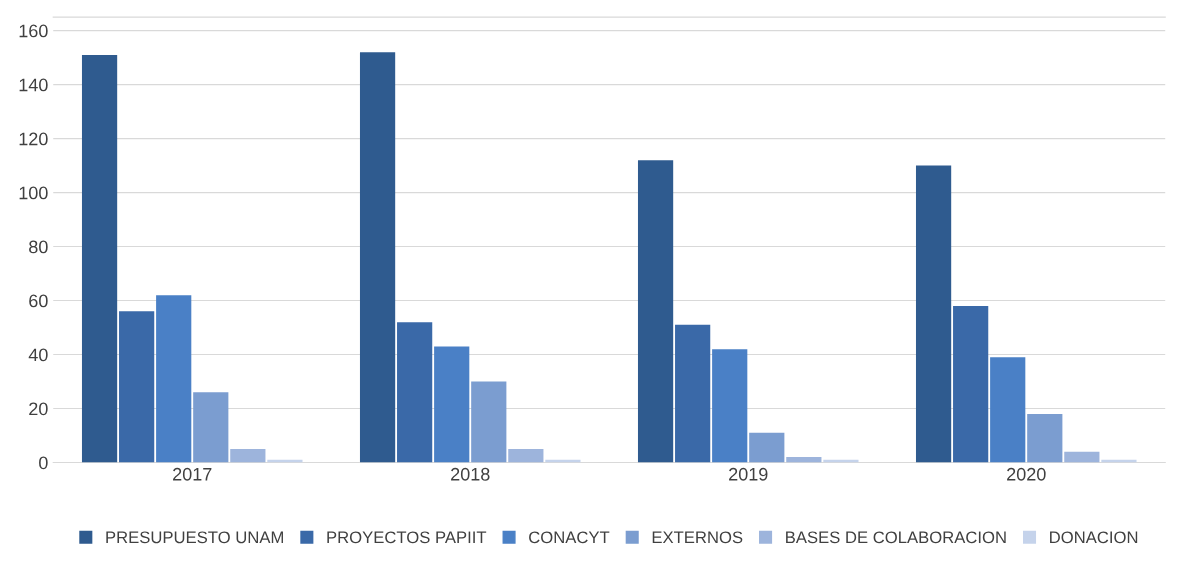 This screenshot has width=1183, height=571. Describe the element at coordinates (748, 474) in the screenshot. I see `x-tick-label: 2019` at that location.